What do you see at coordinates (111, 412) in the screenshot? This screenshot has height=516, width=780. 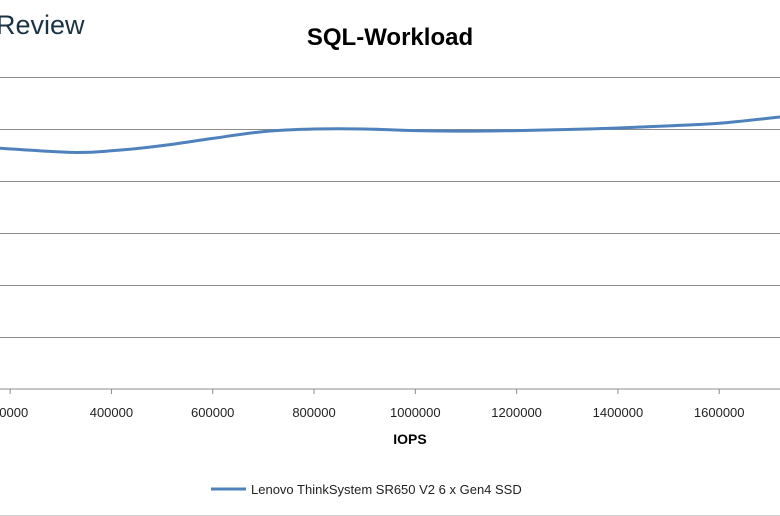 I see `x-tick-label-1: 400000` at bounding box center [111, 412].